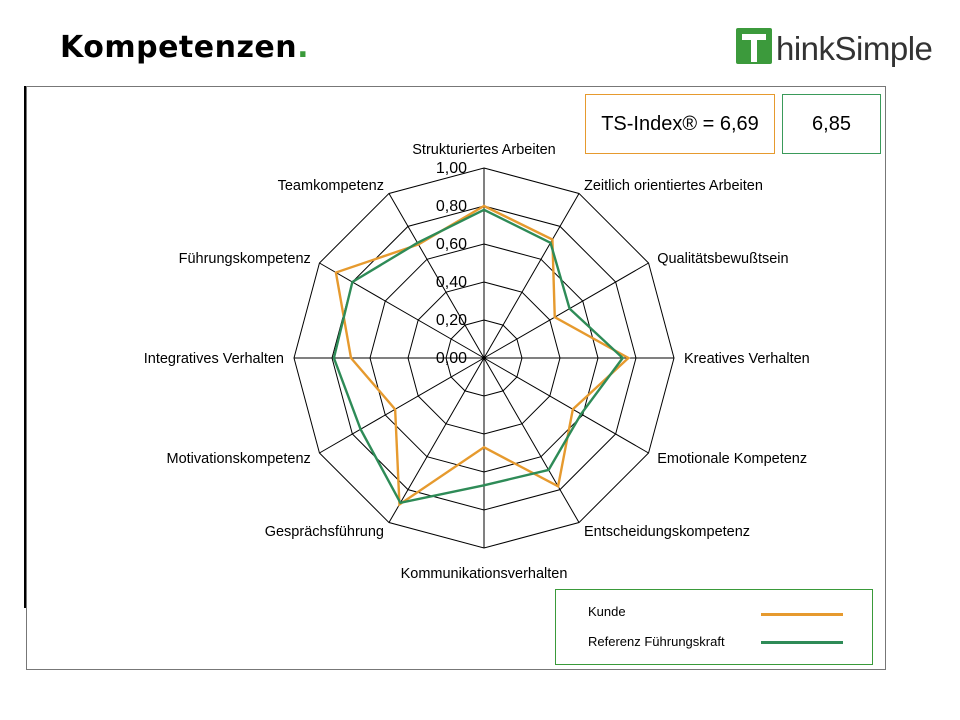  What do you see at coordinates (451, 358) in the screenshot?
I see `tick-label-0: 0,00` at bounding box center [451, 358].